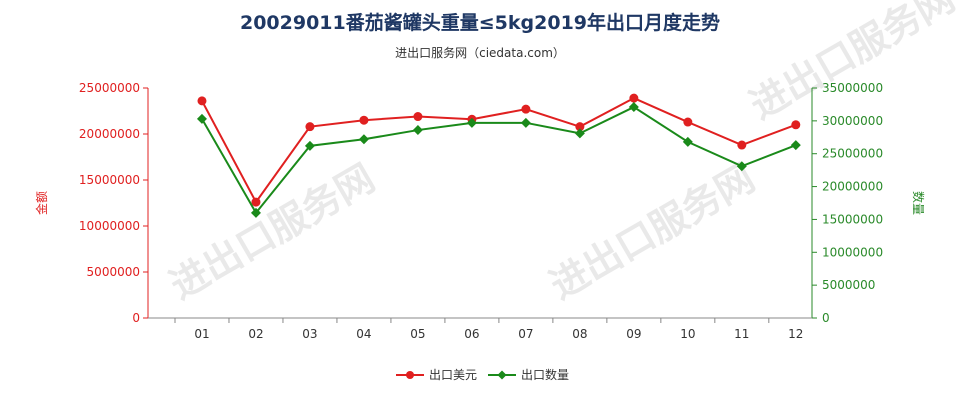 This screenshot has width=960, height=400. I want to click on left-tick-label: 10000000, so click(109, 226).